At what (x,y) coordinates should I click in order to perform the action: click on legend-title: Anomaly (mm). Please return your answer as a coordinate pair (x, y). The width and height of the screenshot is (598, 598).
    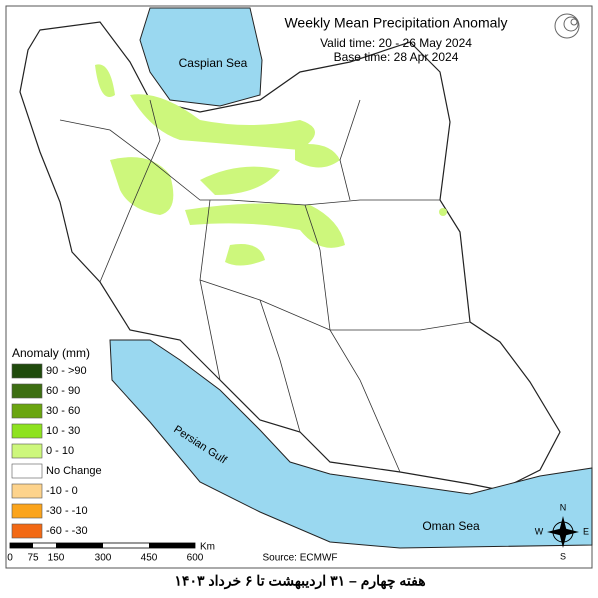
    Looking at the image, I should click on (51, 353).